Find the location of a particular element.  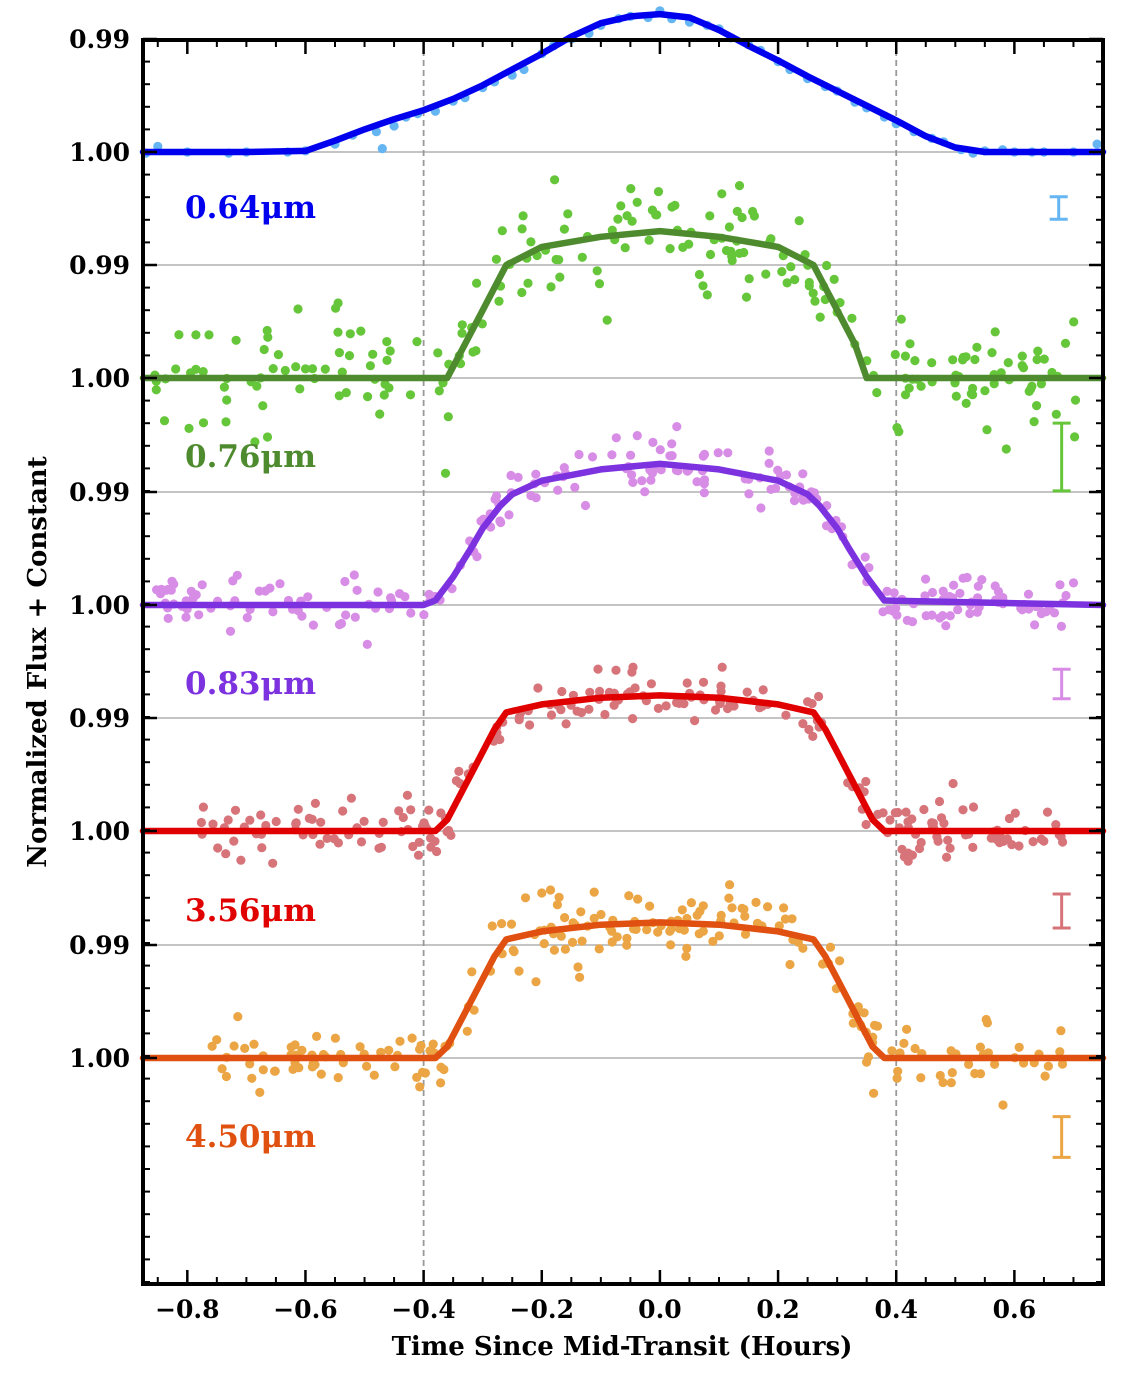

series-label-1: 0.64μm is located at coordinates (250, 208).